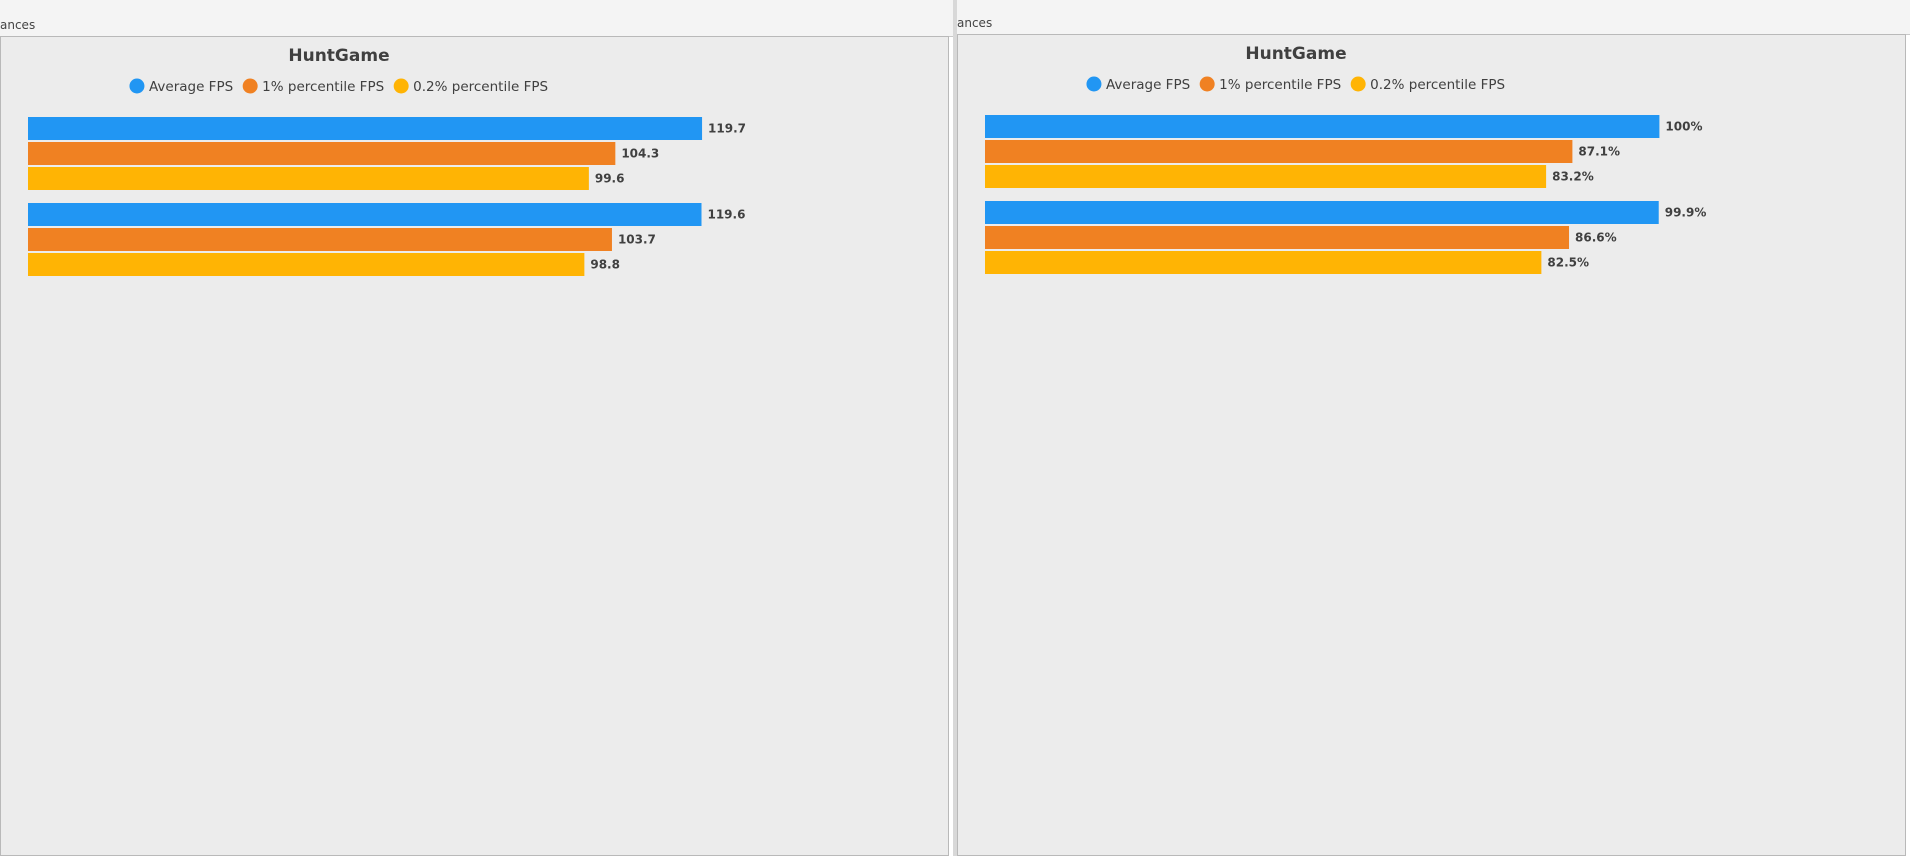  What do you see at coordinates (640, 154) in the screenshot?
I see `data-label: 104.3` at bounding box center [640, 154].